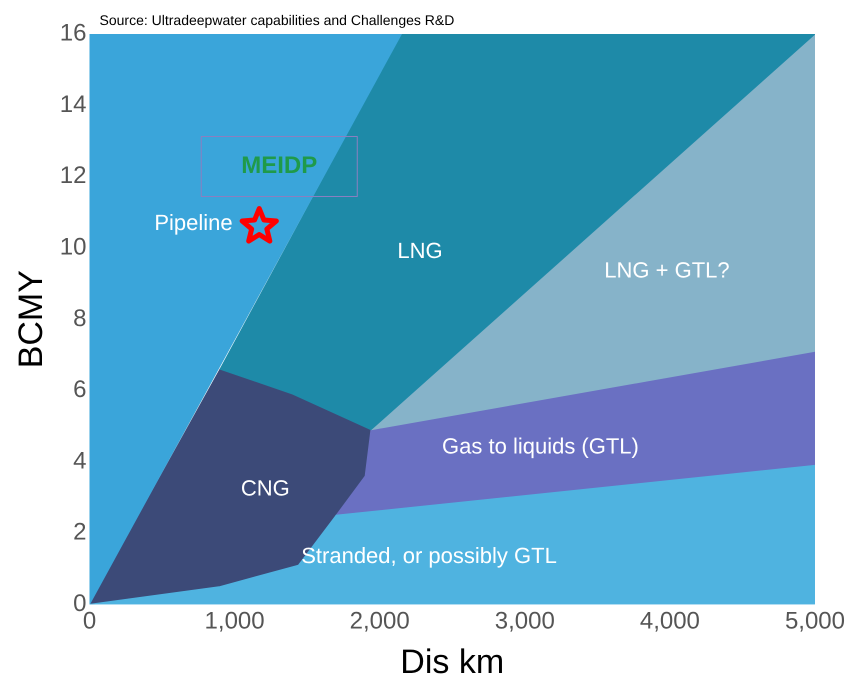 This screenshot has height=700, width=855. Describe the element at coordinates (73, 104) in the screenshot. I see `y-tick-label: 14` at that location.